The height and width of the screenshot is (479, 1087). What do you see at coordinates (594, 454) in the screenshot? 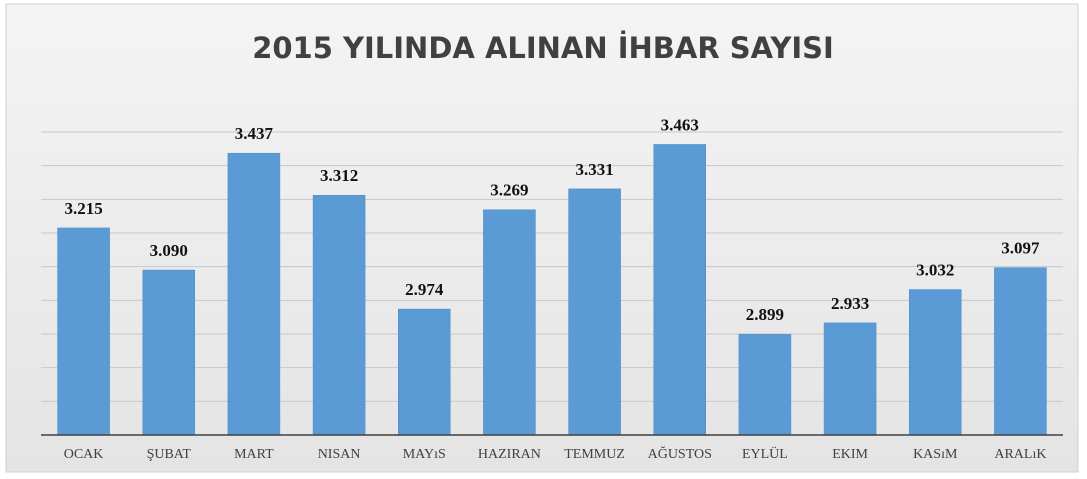
I see `x-tick-label: TEMMUZ` at bounding box center [594, 454].